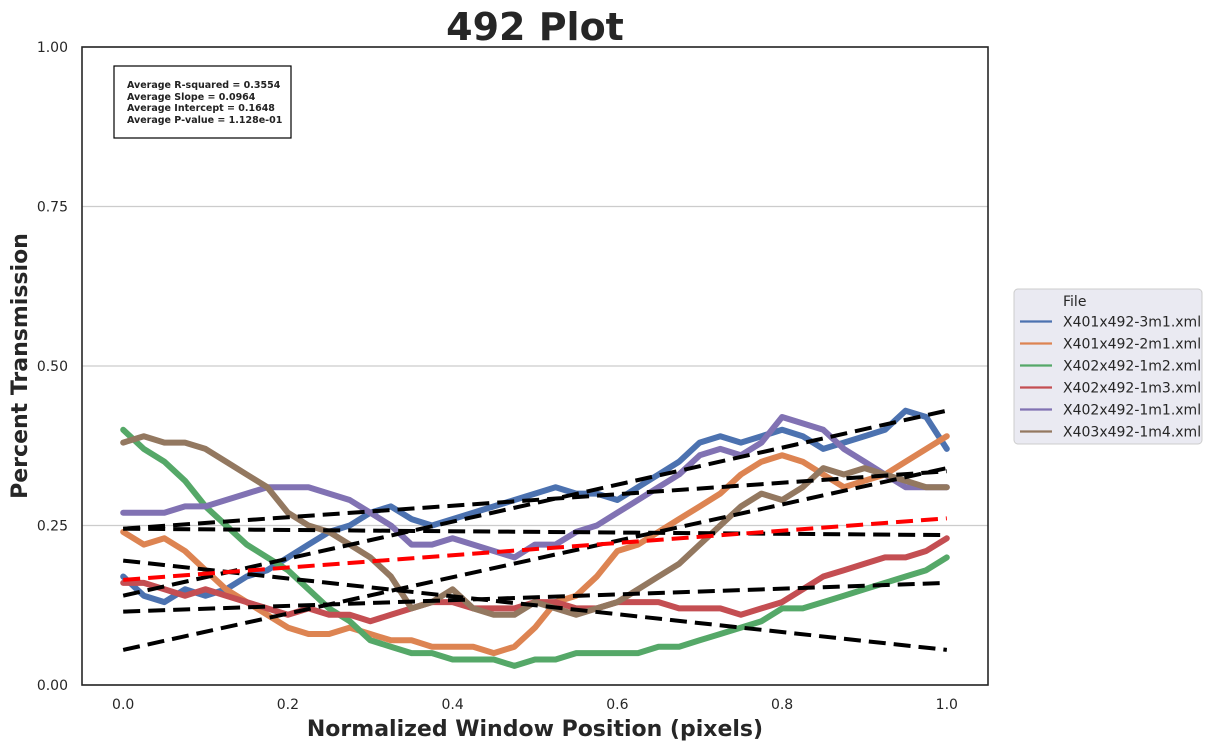 This screenshot has height=754, width=1211. What do you see at coordinates (288, 705) in the screenshot?
I see `x-tick-label: 0.2` at bounding box center [288, 705].